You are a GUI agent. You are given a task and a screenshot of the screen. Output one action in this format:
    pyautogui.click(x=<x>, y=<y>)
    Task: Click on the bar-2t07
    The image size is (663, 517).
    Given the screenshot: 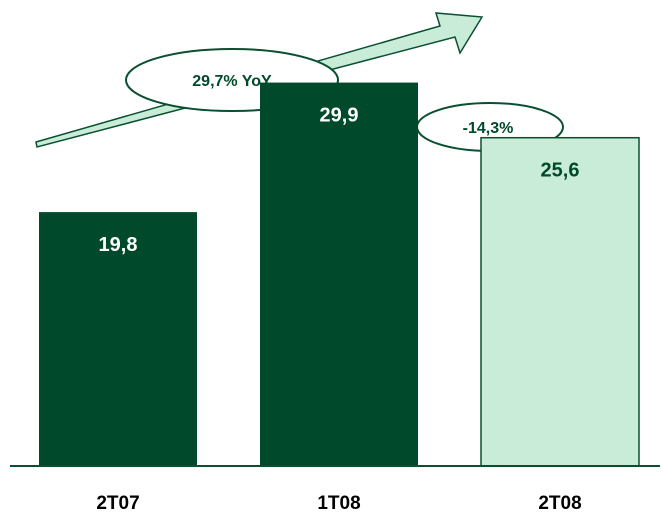 What is the action you would take?
    pyautogui.click(x=118, y=339)
    